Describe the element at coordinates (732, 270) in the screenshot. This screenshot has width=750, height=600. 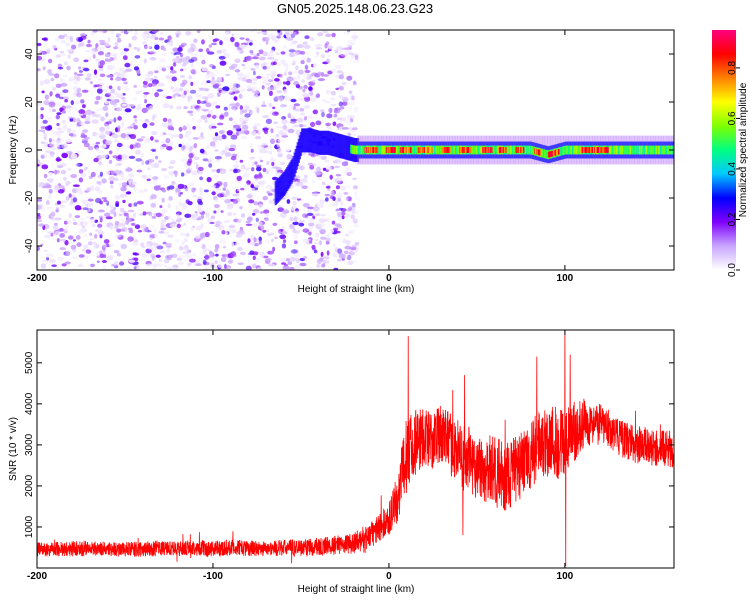
I see `colorbar-tick-label: 0.0` at that location.